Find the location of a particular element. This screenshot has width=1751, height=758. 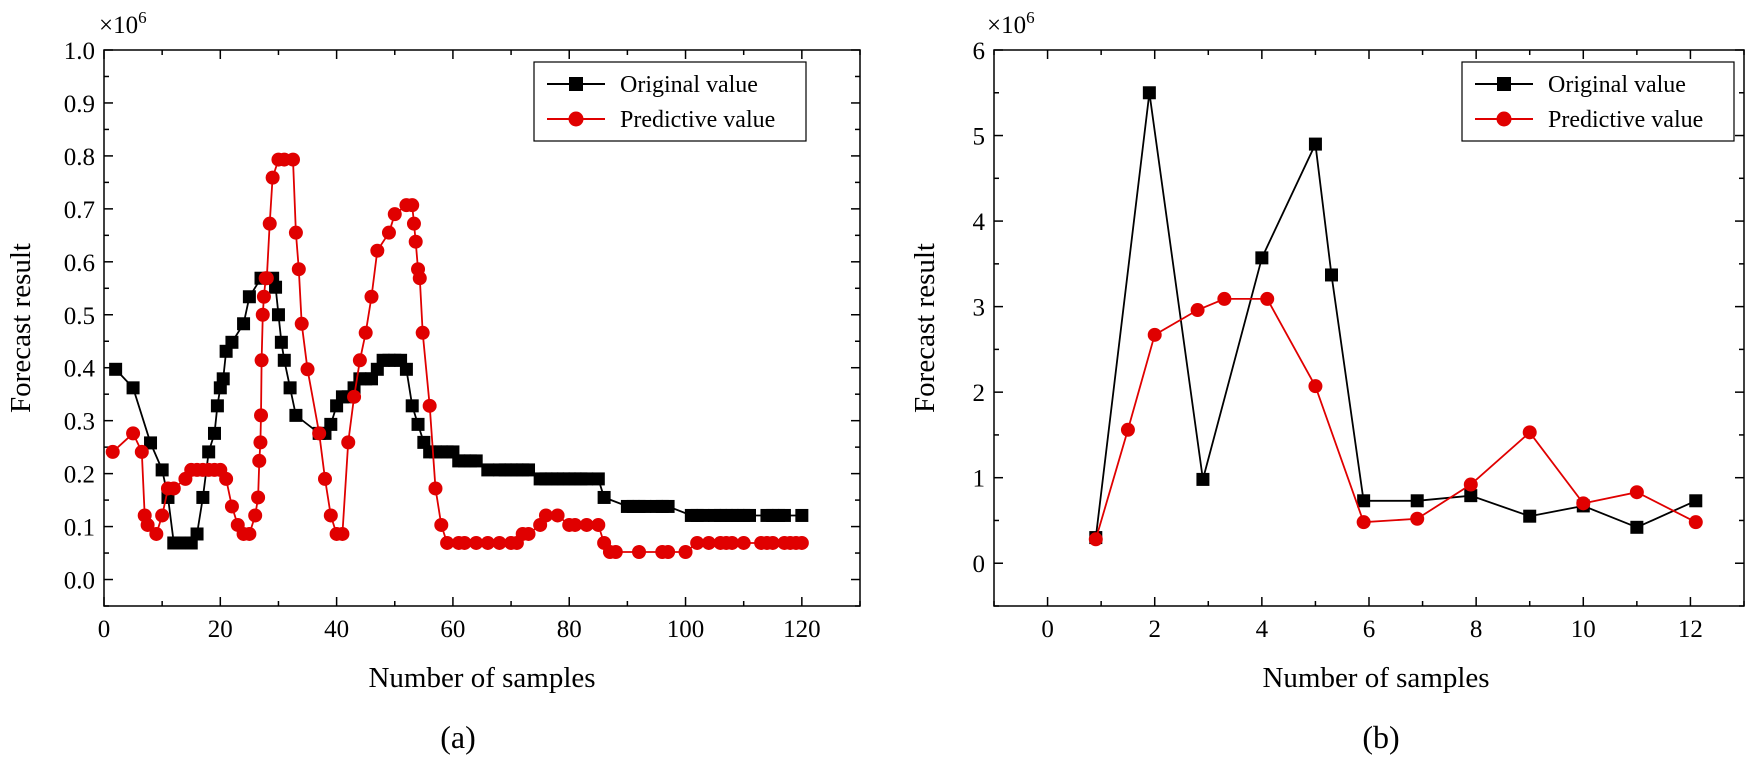

panel-b-predictive-line is located at coordinates (1395, 418).